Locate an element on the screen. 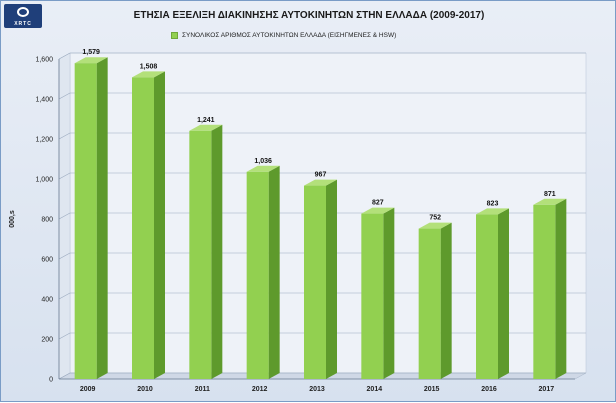 The width and height of the screenshot is (616, 403). data-label: 967 is located at coordinates (321, 175).